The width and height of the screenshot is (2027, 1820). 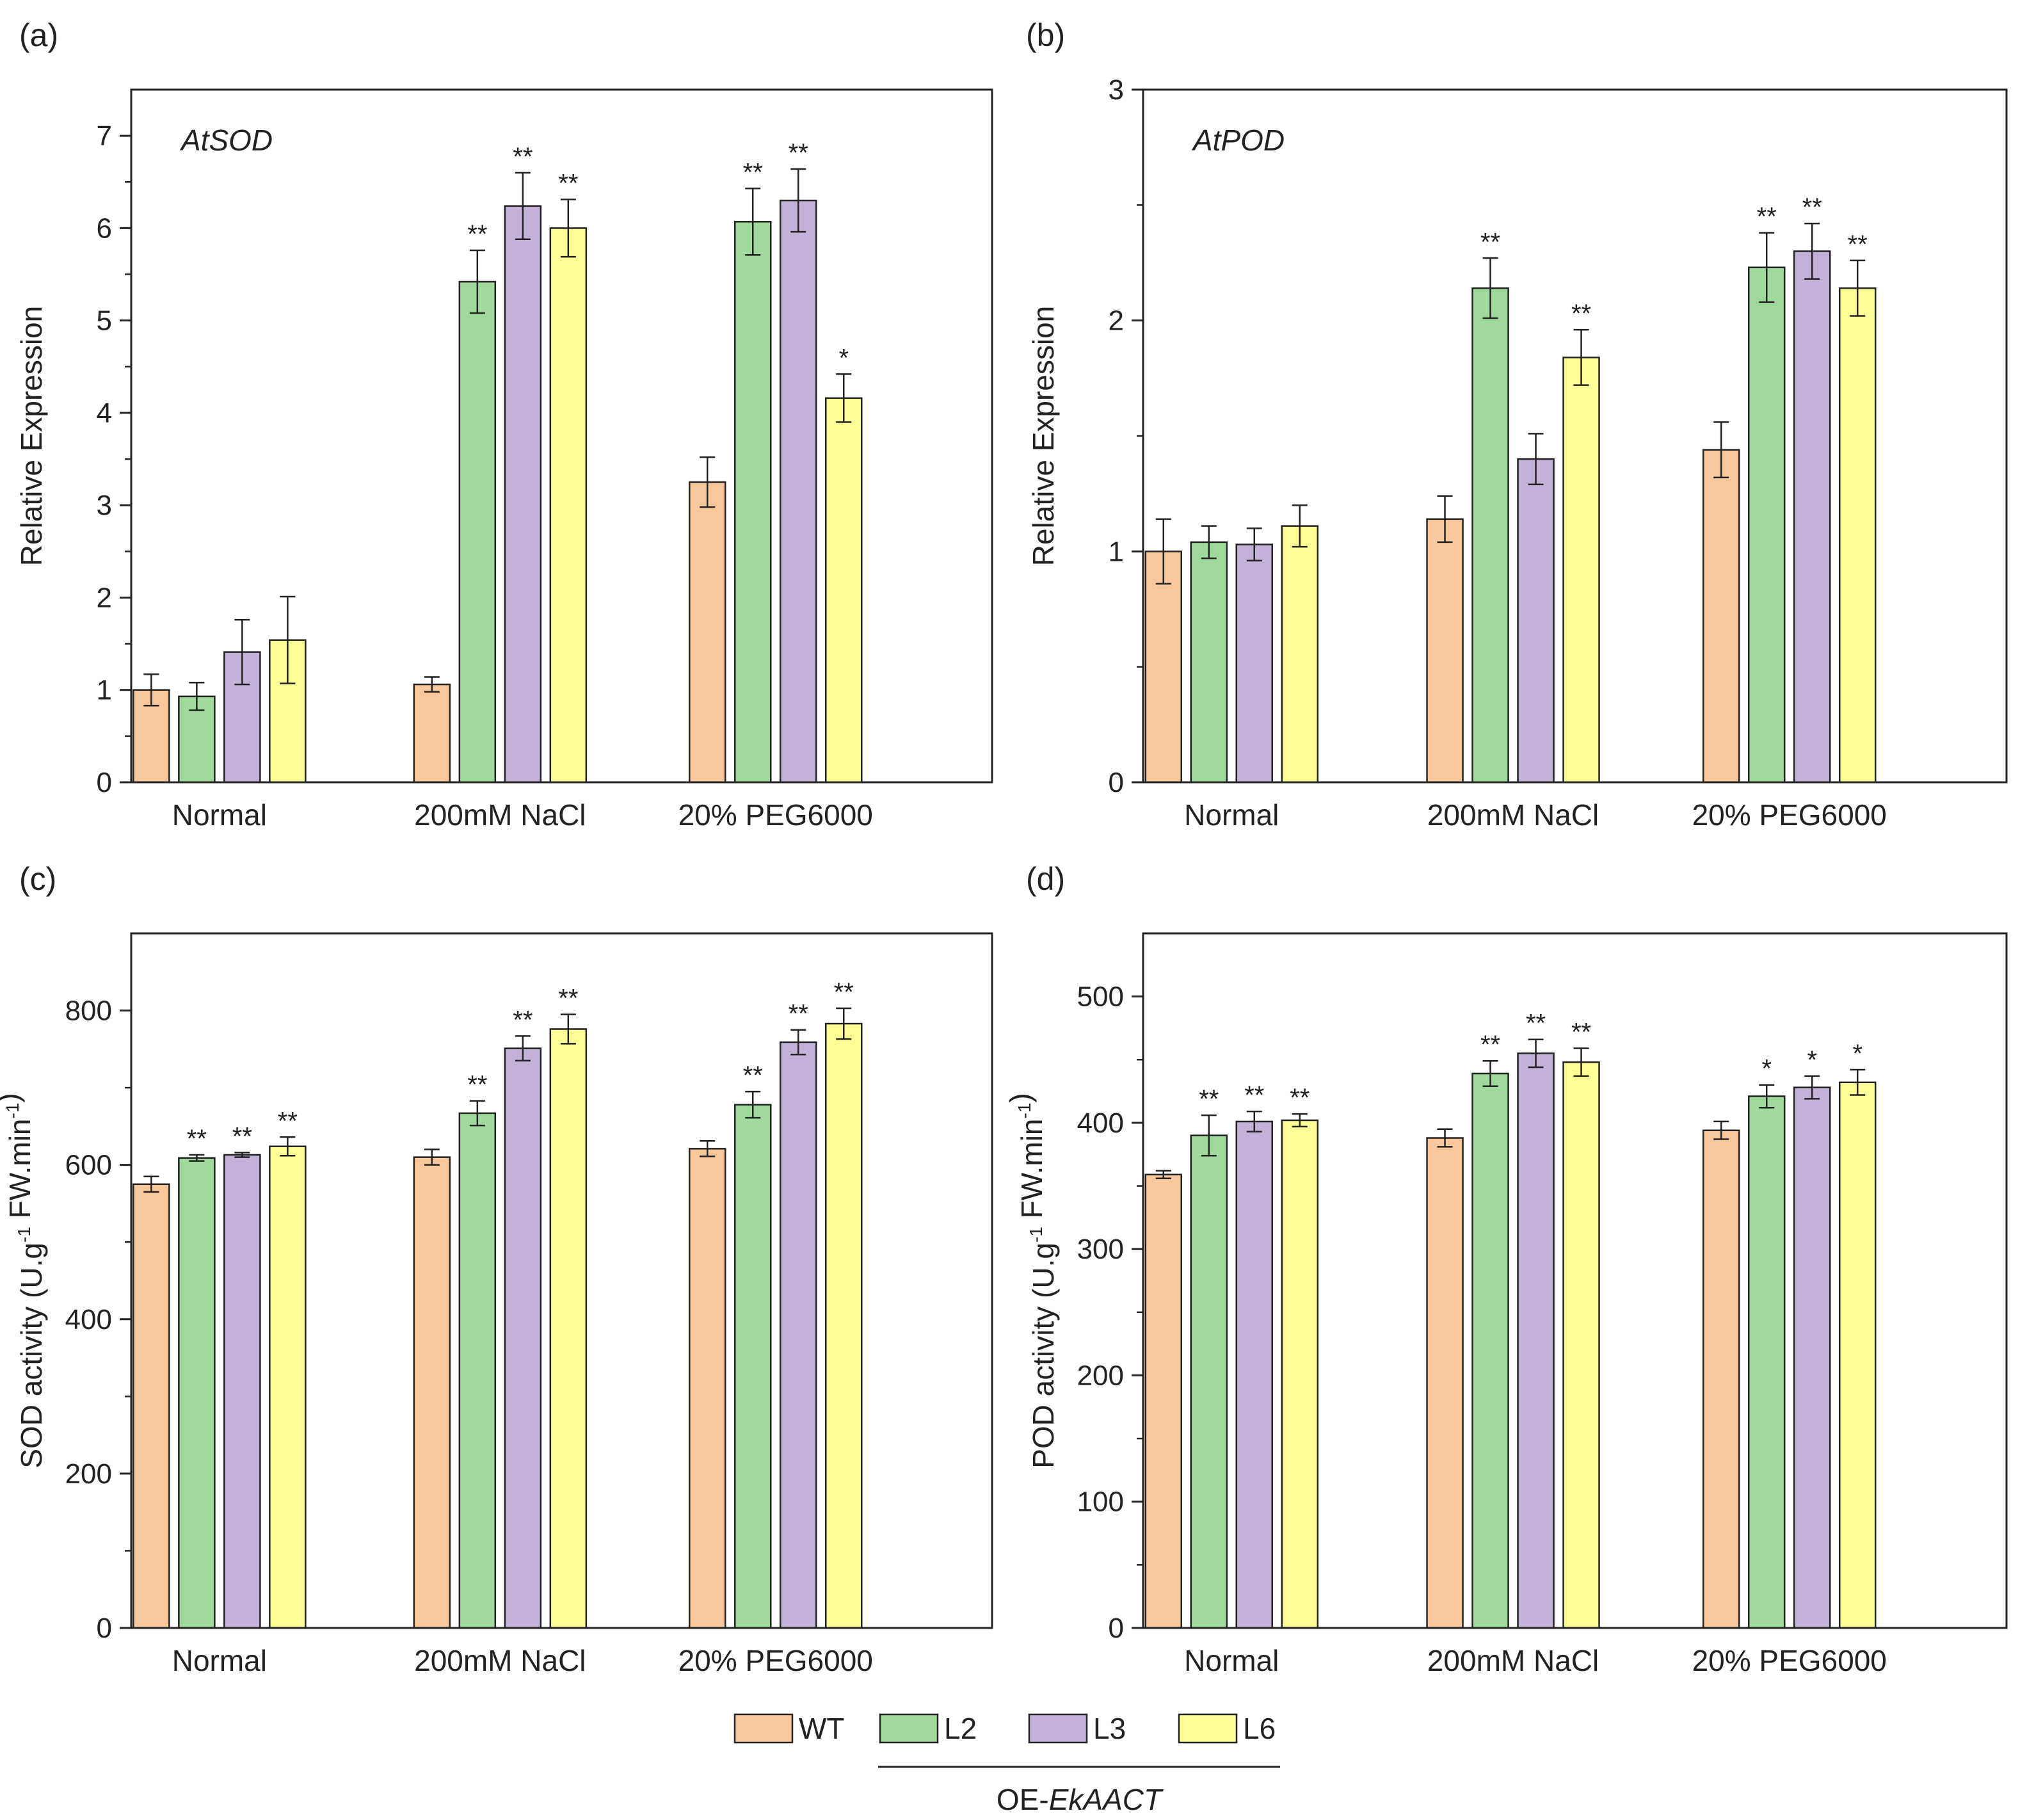 I want to click on x-tick-label: 200mM NaCl, so click(x=1513, y=815).